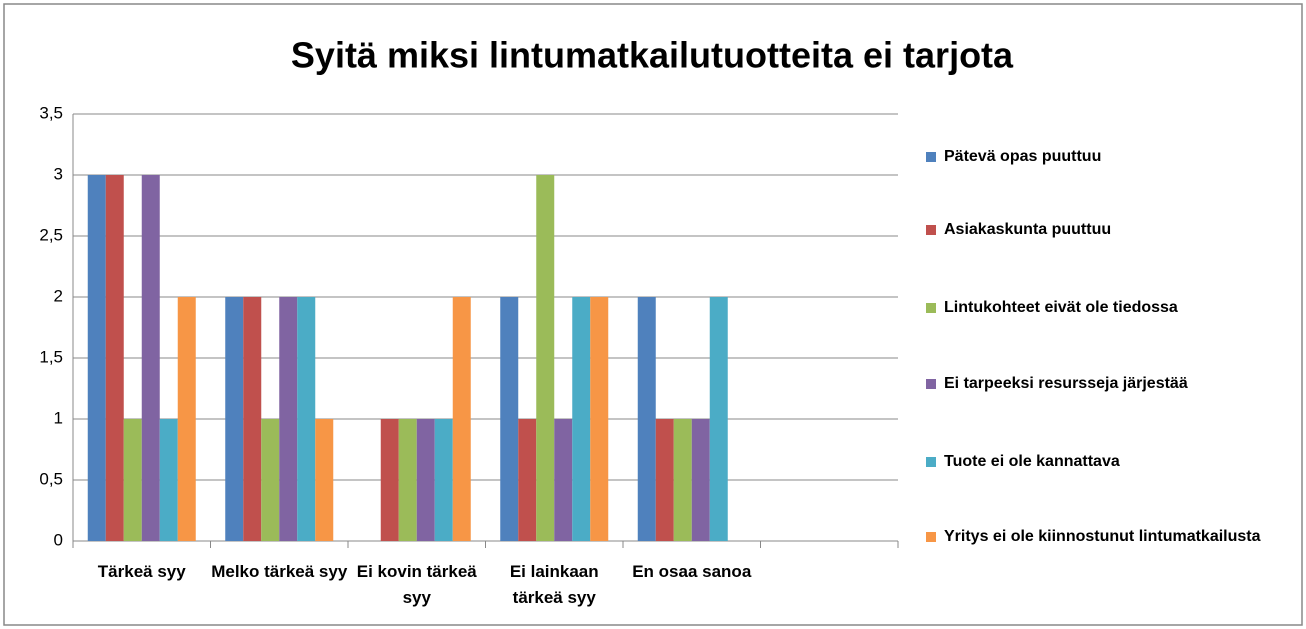 This screenshot has width=1306, height=629. Describe the element at coordinates (51, 234) in the screenshot. I see `y-tick-label: 2,5` at that location.